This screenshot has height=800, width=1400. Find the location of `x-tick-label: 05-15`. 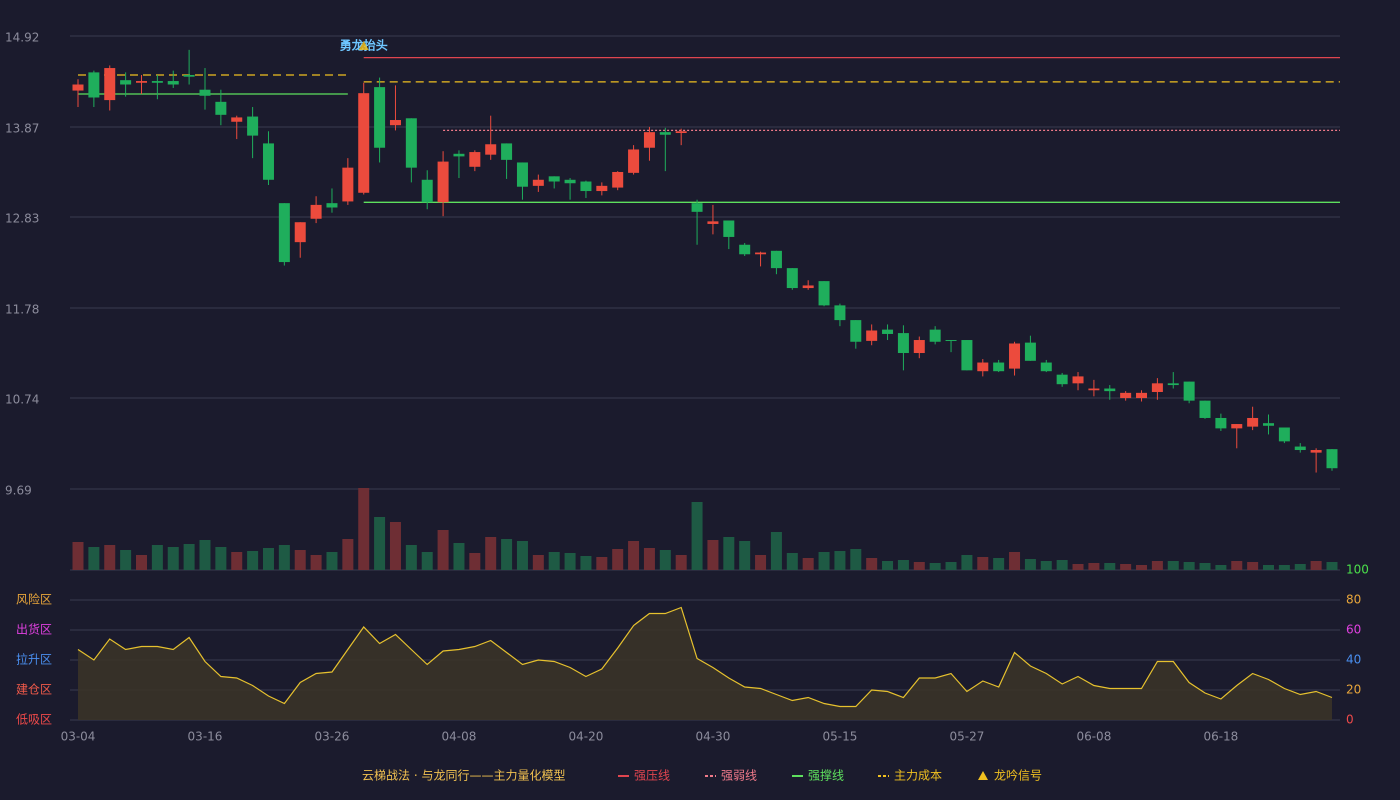

x-tick-label: 05-15 is located at coordinates (839, 737).